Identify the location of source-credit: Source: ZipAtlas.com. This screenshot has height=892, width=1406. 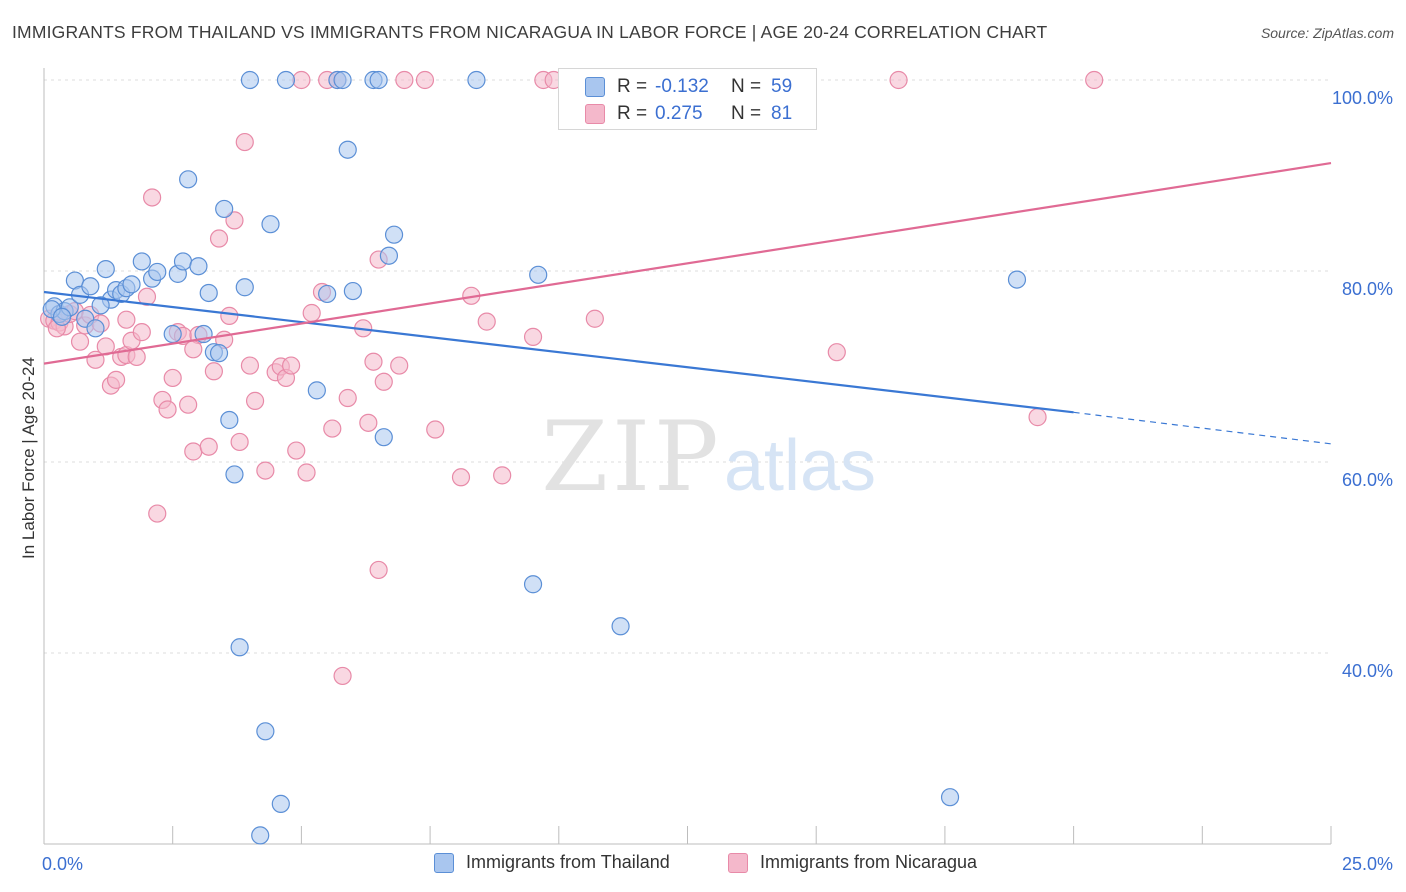
(1327, 33).